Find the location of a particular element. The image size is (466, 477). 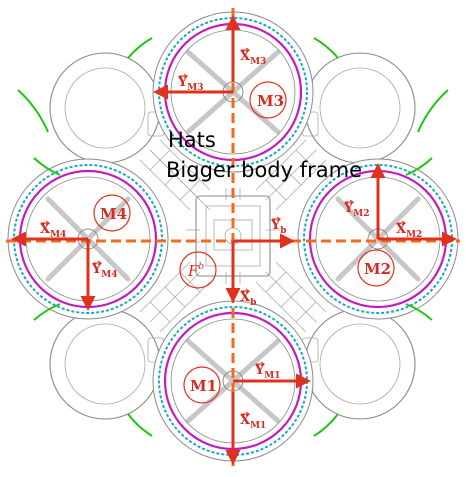

label-x-m1: XM1 is located at coordinates (253, 422).